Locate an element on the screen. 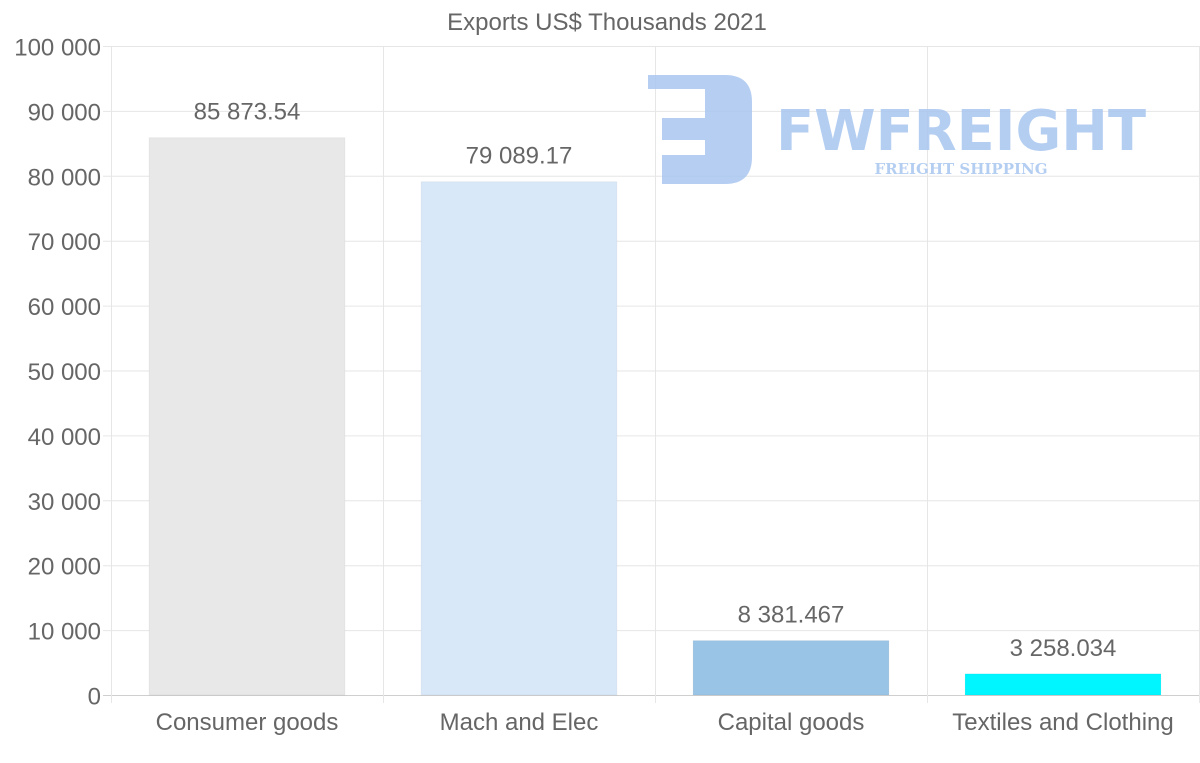  logo-mark-icon is located at coordinates (700, 129).